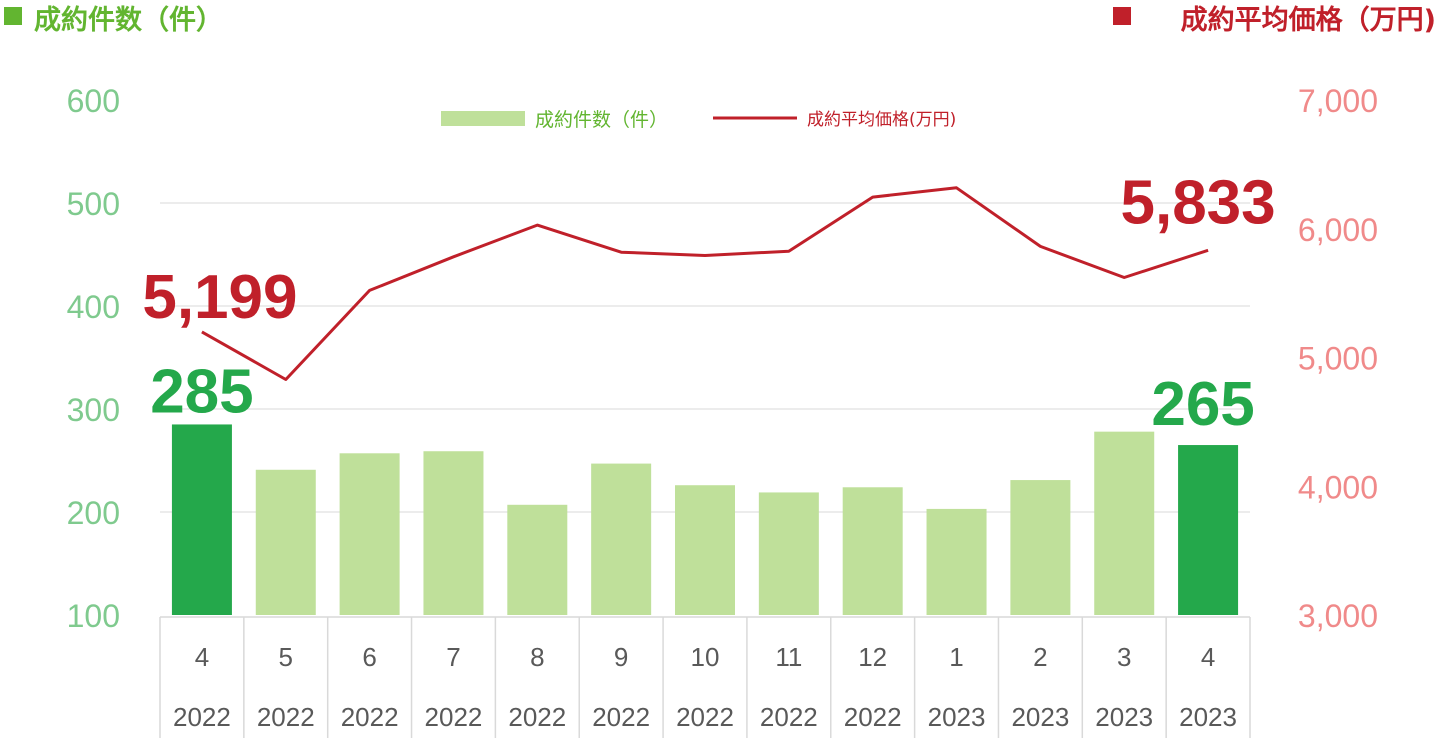 Image resolution: width=1440 pixels, height=738 pixels. Describe the element at coordinates (93, 204) in the screenshot. I see `left-tick-label: 500` at that location.